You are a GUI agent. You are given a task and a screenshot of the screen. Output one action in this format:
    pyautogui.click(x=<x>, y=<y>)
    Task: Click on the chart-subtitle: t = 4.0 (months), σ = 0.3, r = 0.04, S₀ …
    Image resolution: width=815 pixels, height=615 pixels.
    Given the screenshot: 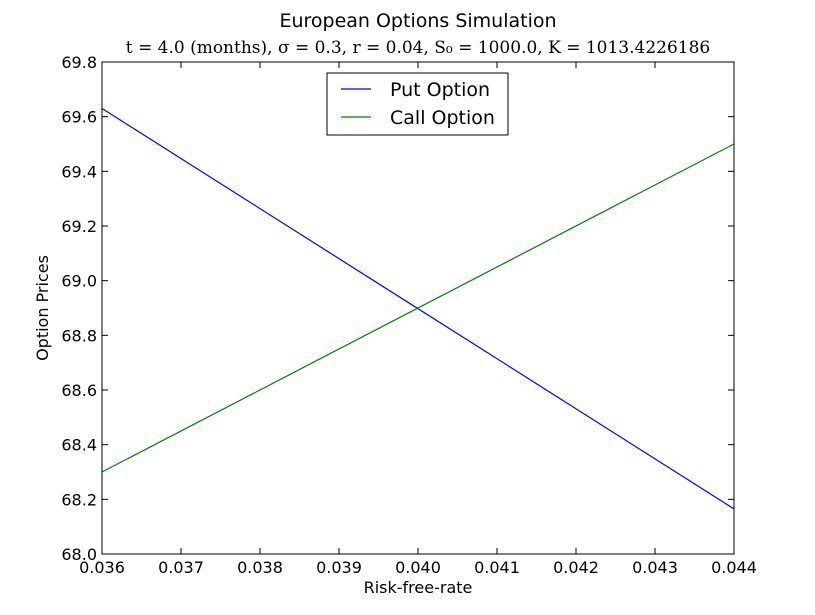 What is the action you would take?
    pyautogui.click(x=418, y=48)
    